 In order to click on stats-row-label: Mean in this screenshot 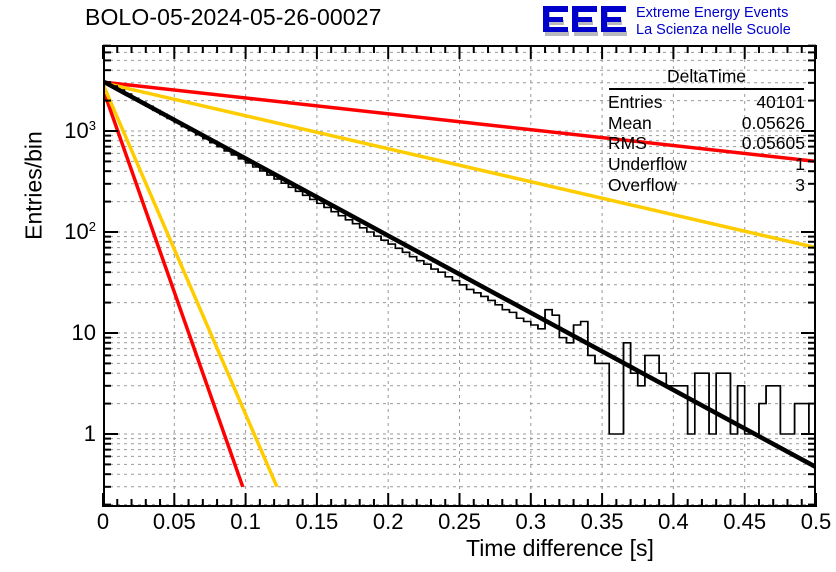, I will do `click(630, 122)`.